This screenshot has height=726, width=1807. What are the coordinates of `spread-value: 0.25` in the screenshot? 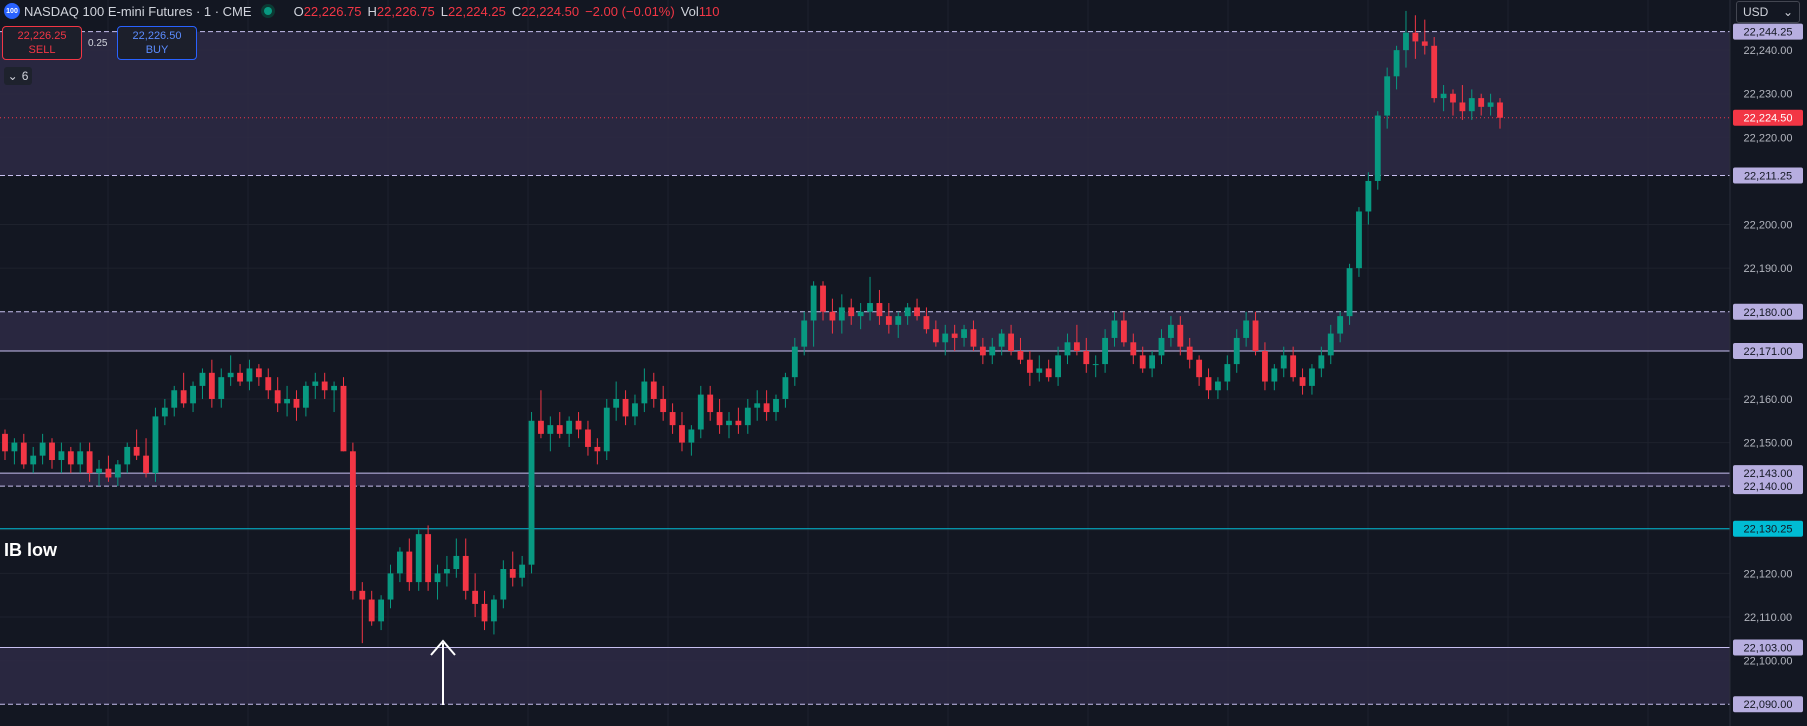 It's located at (98, 43).